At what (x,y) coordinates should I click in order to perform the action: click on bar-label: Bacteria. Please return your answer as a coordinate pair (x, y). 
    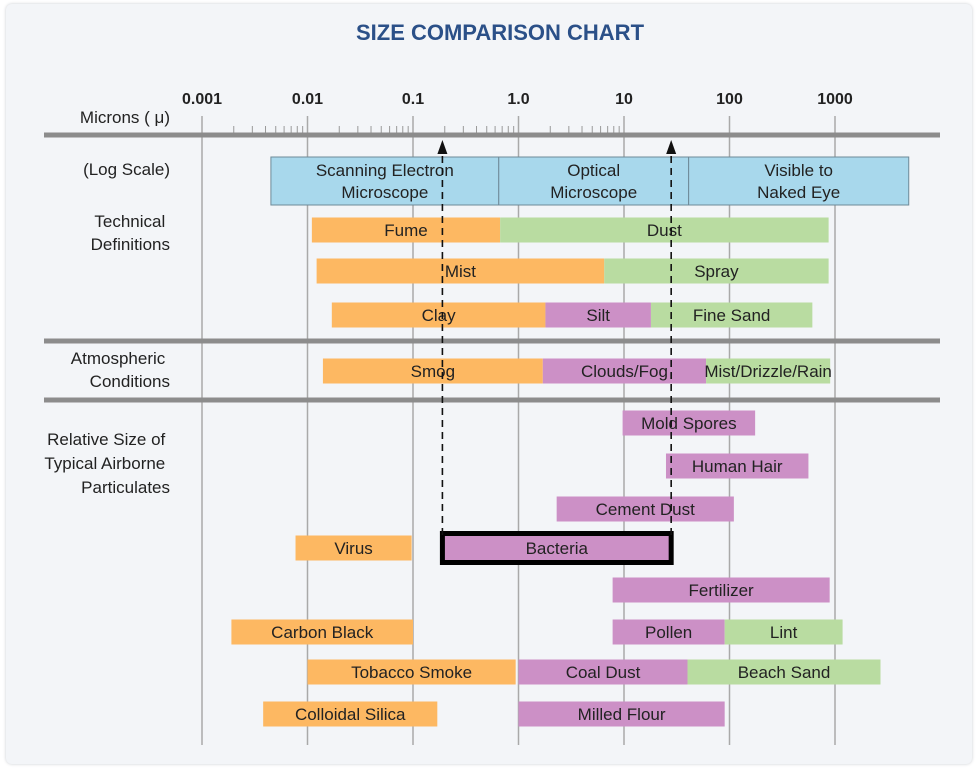
    Looking at the image, I should click on (557, 548).